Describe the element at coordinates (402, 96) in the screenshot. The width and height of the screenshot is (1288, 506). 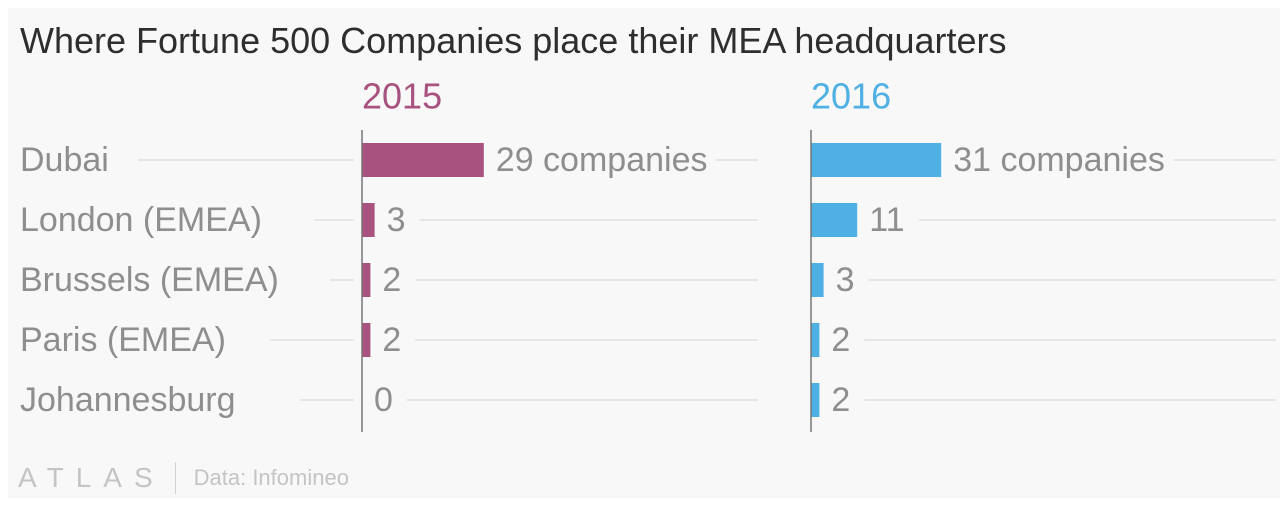
I see `series-header: 2015` at that location.